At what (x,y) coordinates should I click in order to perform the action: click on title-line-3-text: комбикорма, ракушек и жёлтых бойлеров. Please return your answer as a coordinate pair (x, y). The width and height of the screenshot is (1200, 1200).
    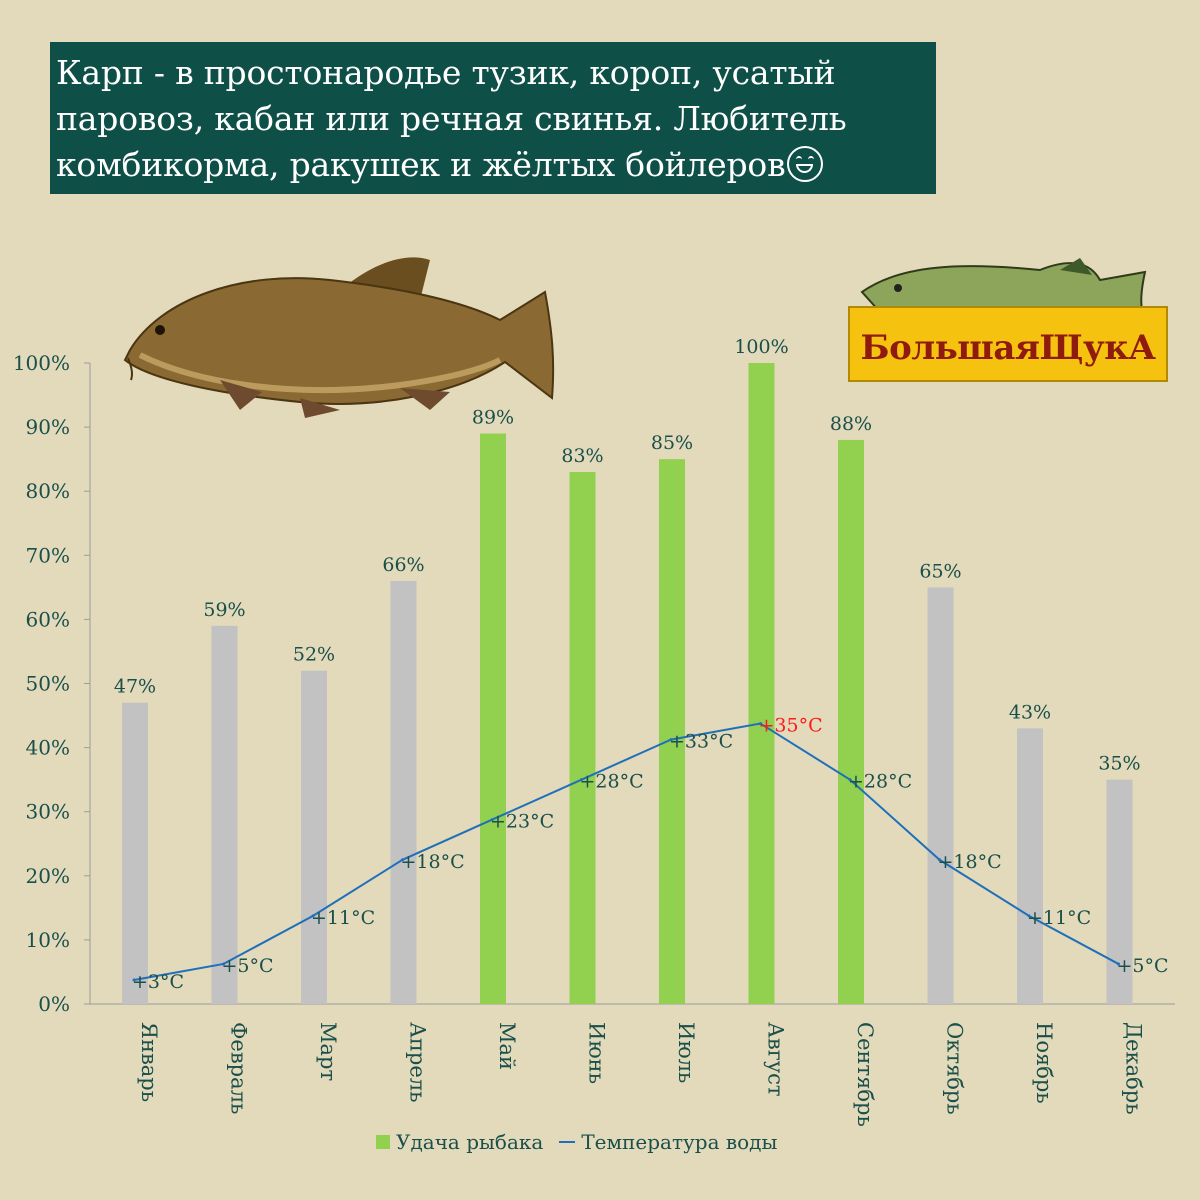
    Looking at the image, I should click on (421, 164).